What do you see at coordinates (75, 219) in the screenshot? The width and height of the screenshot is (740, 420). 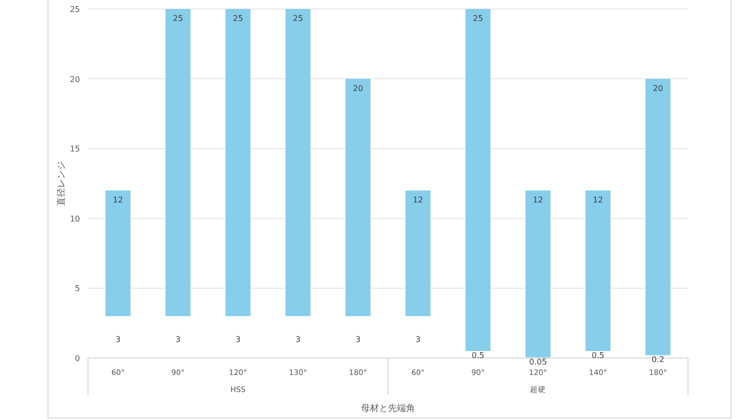 I see `y-tick-label: 10` at bounding box center [75, 219].